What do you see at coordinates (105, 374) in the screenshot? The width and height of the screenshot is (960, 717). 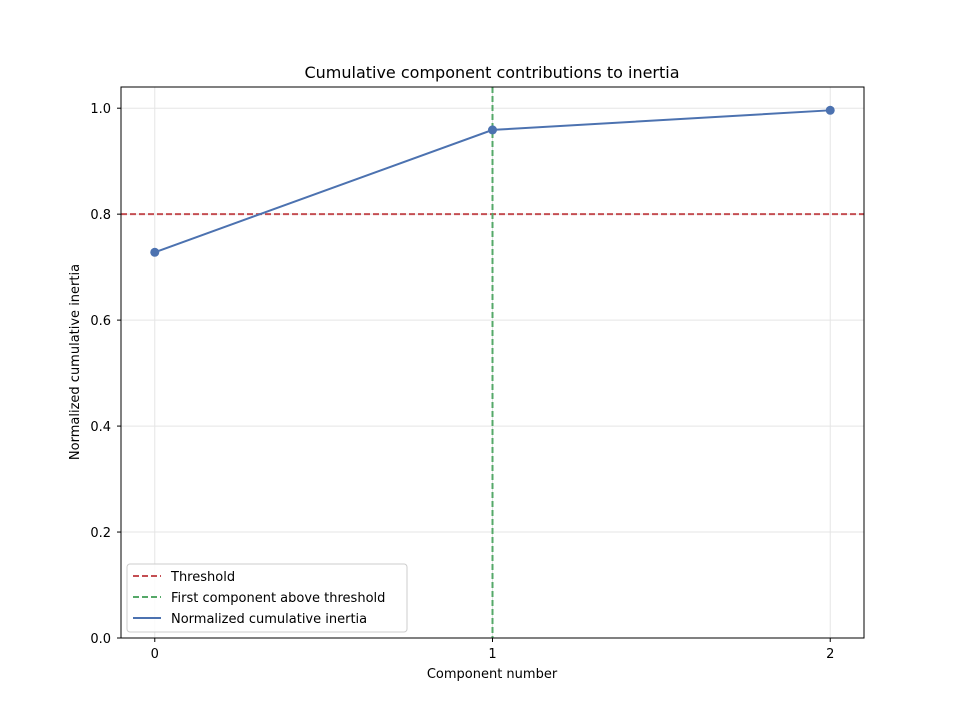 I see `y-axis: 0.0 0.2 0.4 0.6 0.8 1.0` at bounding box center [105, 374].